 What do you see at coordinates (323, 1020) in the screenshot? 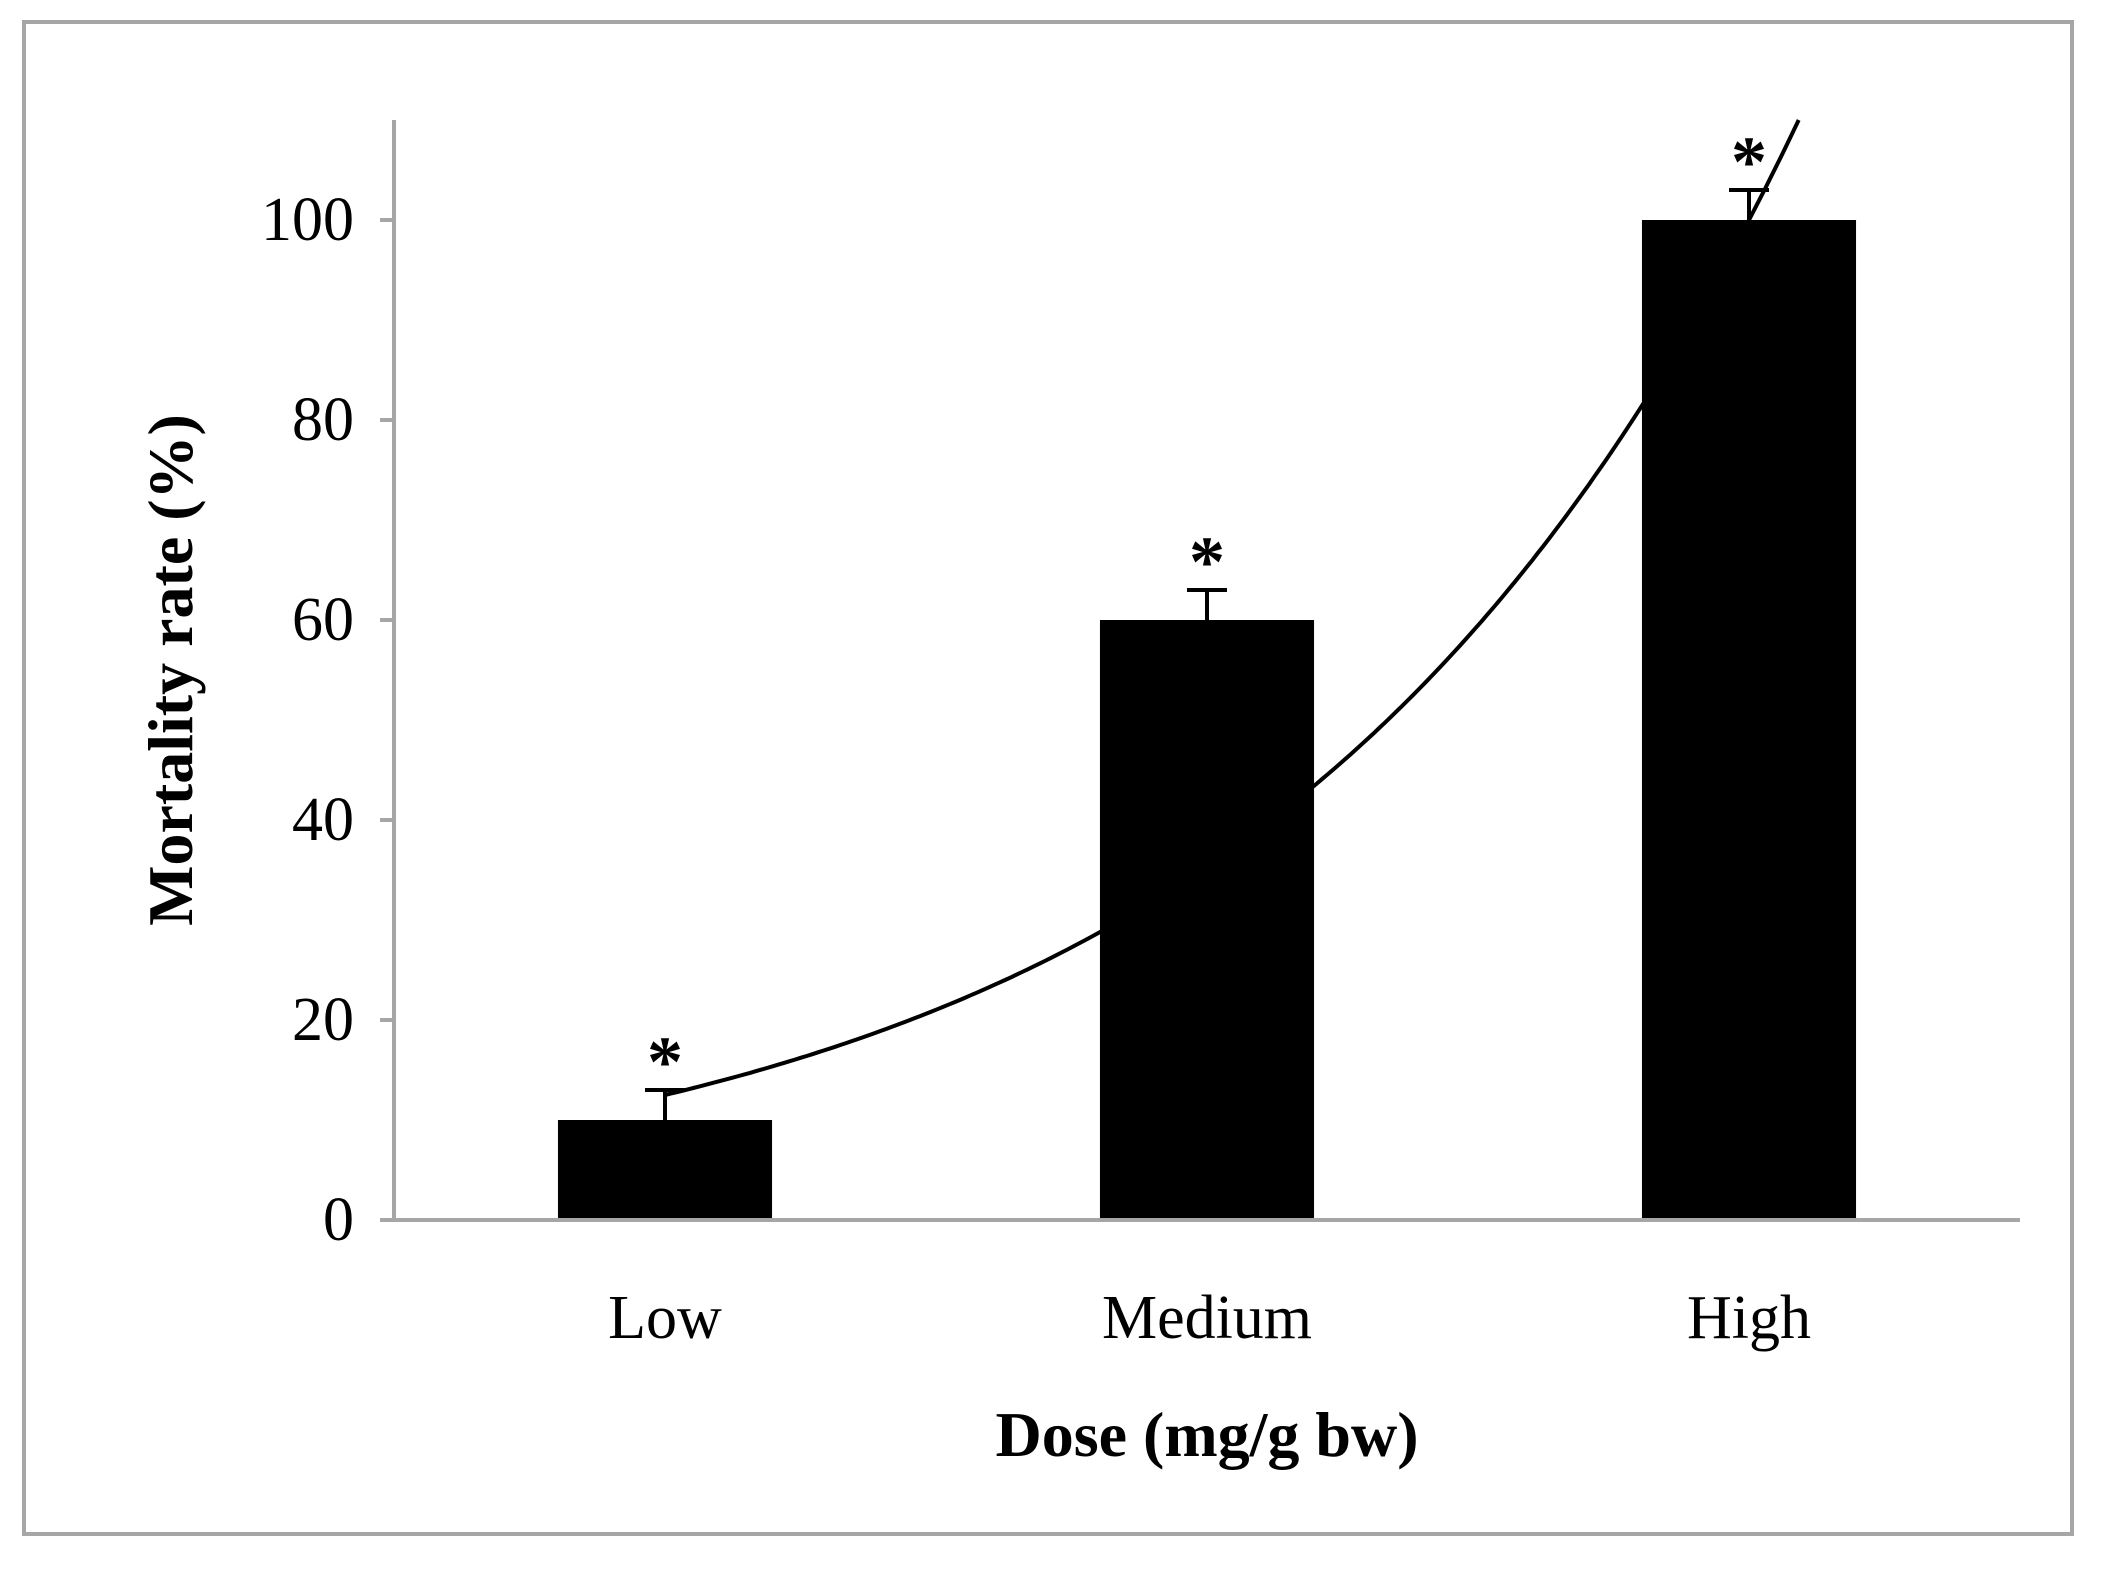
I see `y-tick-label-20: 20` at bounding box center [323, 1020].